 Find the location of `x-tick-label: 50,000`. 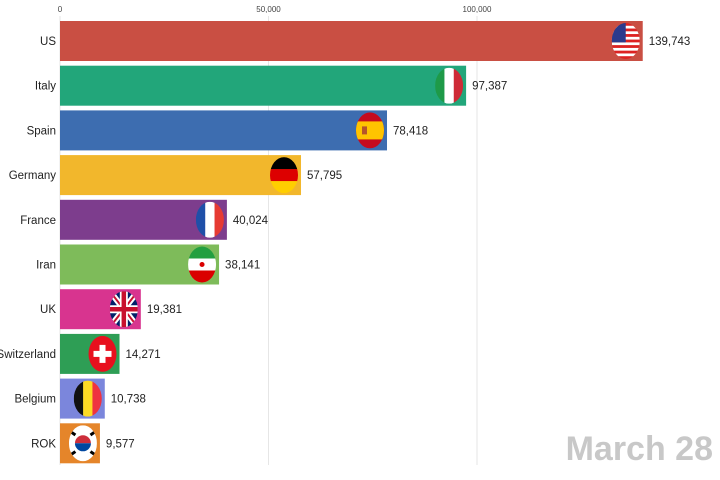

x-tick-label: 50,000 is located at coordinates (268, 9).